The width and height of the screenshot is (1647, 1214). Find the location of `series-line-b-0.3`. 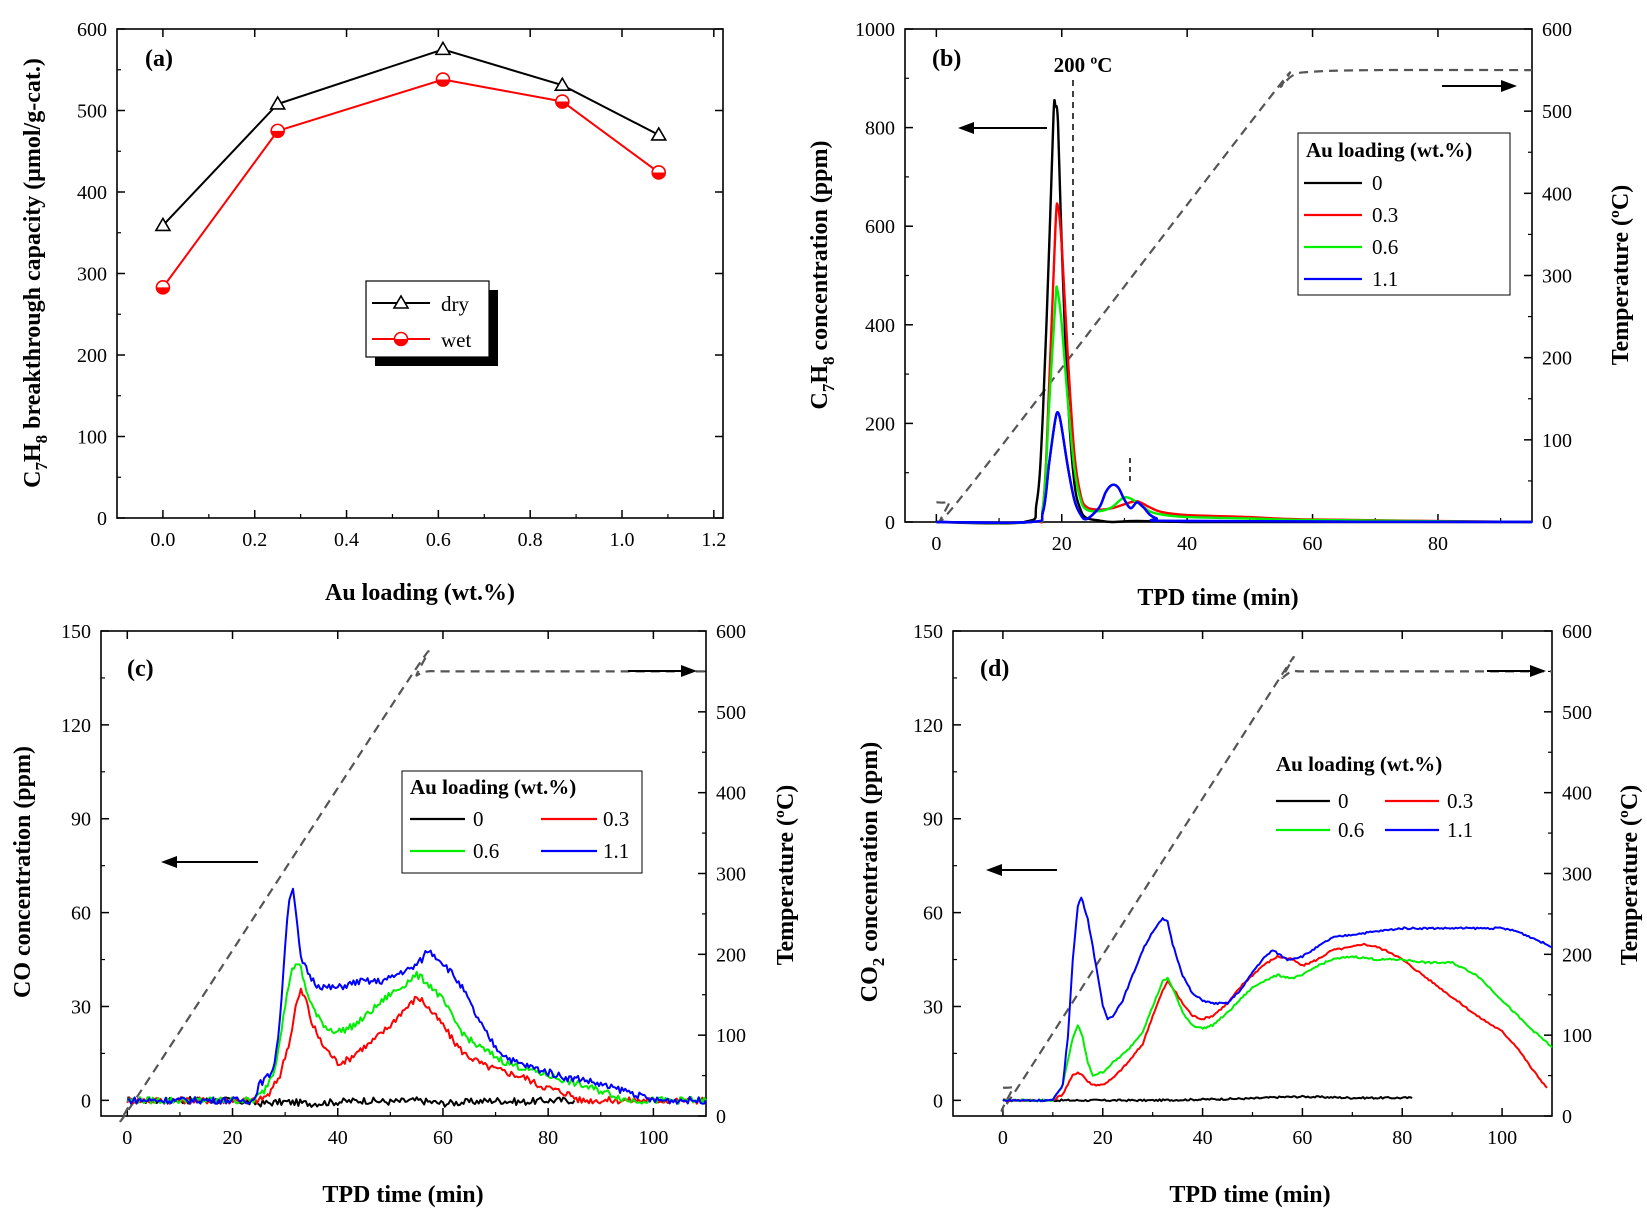

series-line-b-0.3 is located at coordinates (1234, 363).